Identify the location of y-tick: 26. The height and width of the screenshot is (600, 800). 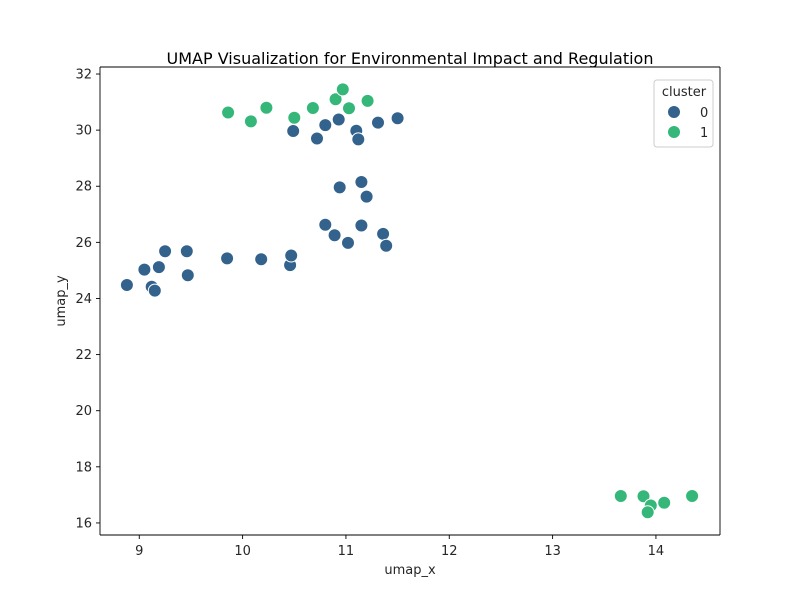
(87, 243).